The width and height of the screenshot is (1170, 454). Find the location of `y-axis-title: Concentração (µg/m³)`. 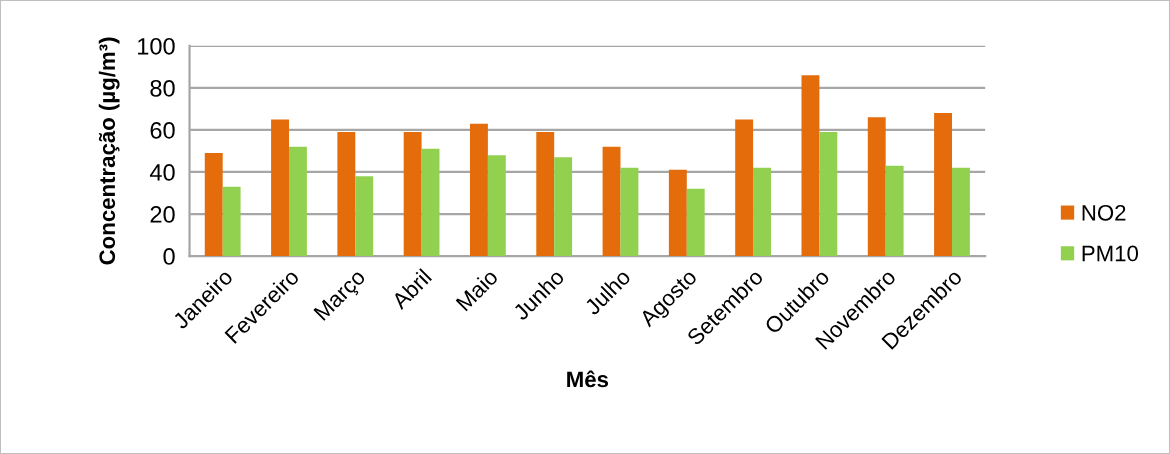

y-axis-title: Concentração (µg/m³) is located at coordinates (109, 151).